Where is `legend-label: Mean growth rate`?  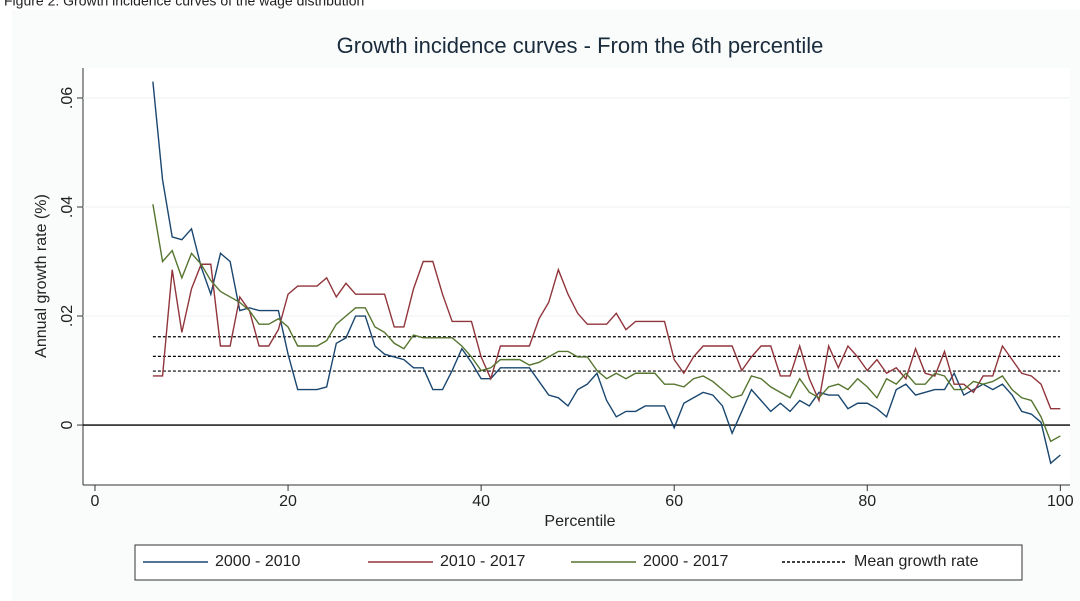
legend-label: Mean growth rate is located at coordinates (916, 561).